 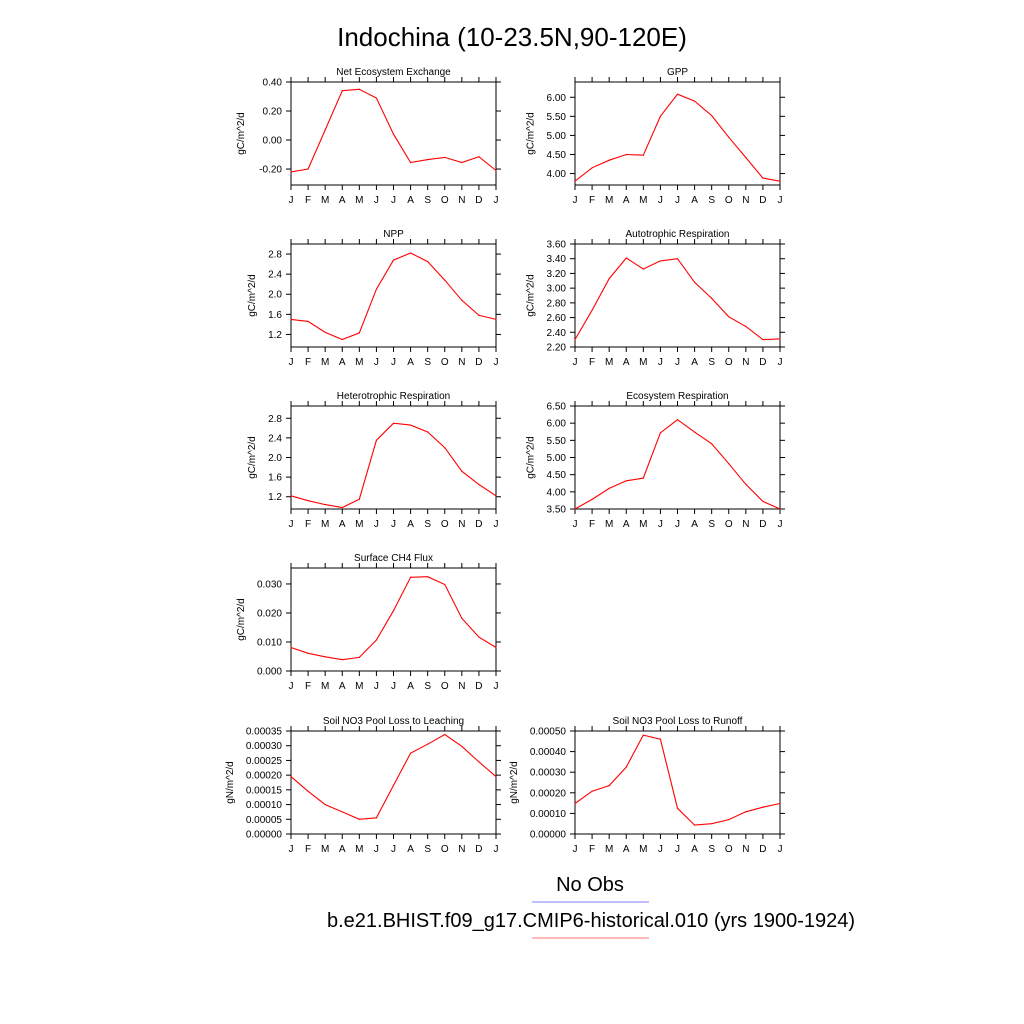 What do you see at coordinates (273, 141) in the screenshot?
I see `y-tick-label: 0.00` at bounding box center [273, 141].